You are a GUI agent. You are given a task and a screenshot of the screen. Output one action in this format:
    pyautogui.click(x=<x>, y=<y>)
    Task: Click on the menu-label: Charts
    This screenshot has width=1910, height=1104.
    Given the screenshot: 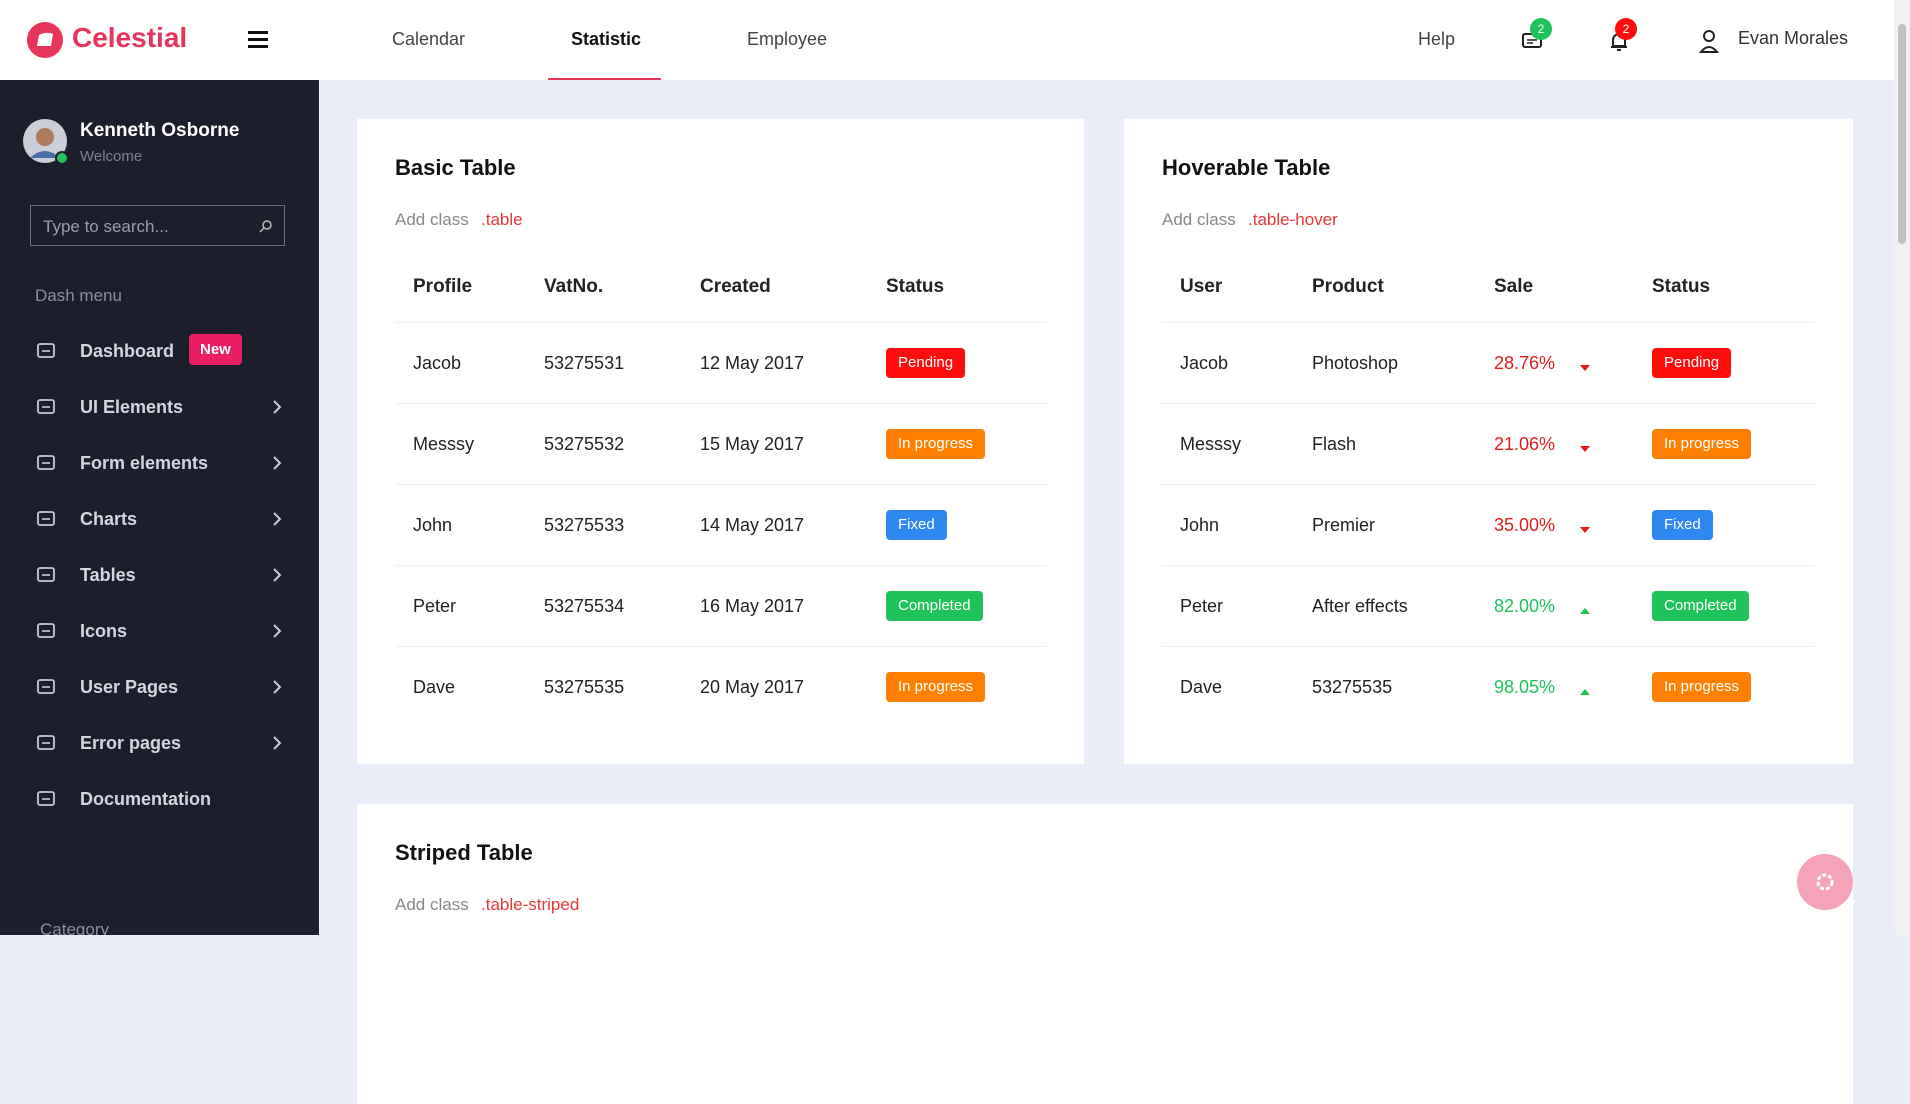 What is the action you would take?
    pyautogui.click(x=109, y=519)
    